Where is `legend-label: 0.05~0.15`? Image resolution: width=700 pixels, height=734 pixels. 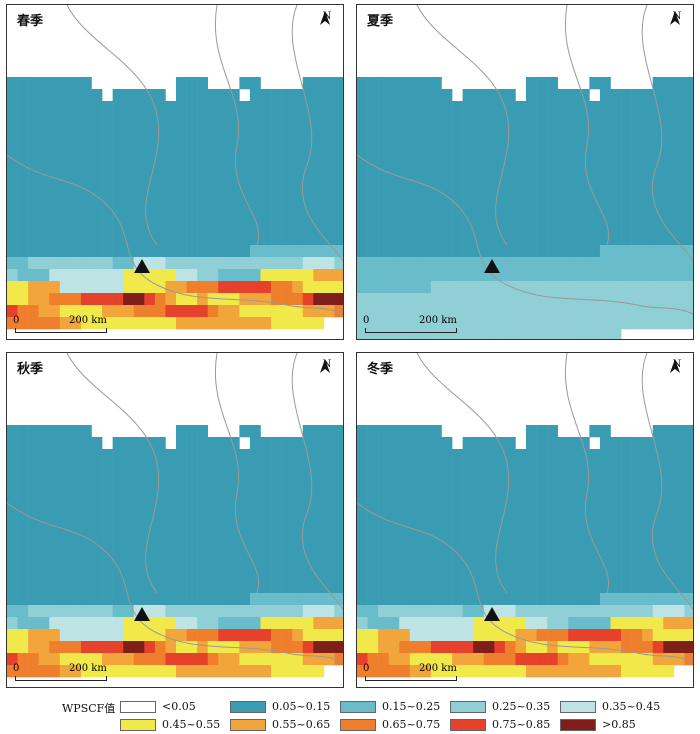 legend-label: 0.05~0.15 is located at coordinates (301, 706).